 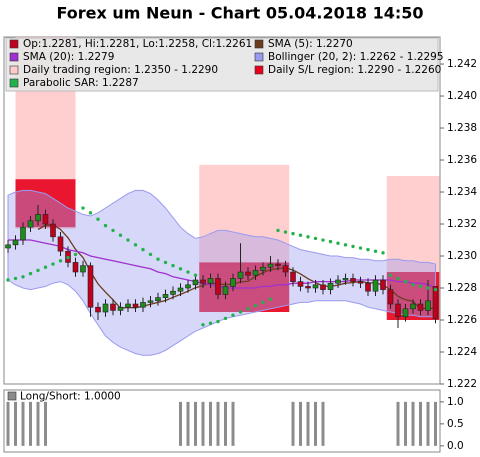 What do you see at coordinates (413, 224) in the screenshot?
I see `region` at bounding box center [413, 224].